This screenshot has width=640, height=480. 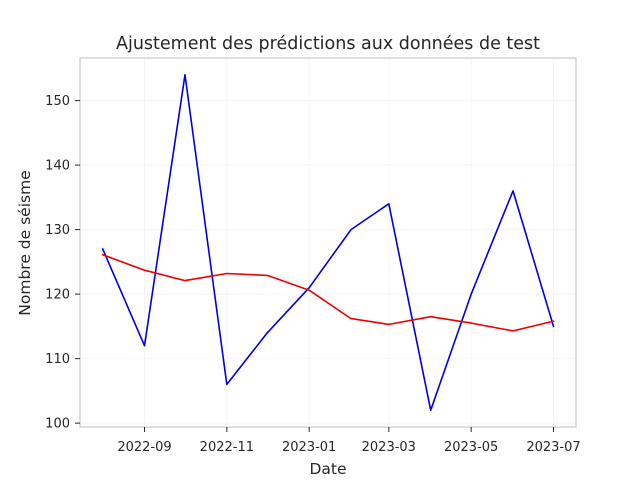 What do you see at coordinates (328, 292) in the screenshot?
I see `predicted-series-line` at bounding box center [328, 292].